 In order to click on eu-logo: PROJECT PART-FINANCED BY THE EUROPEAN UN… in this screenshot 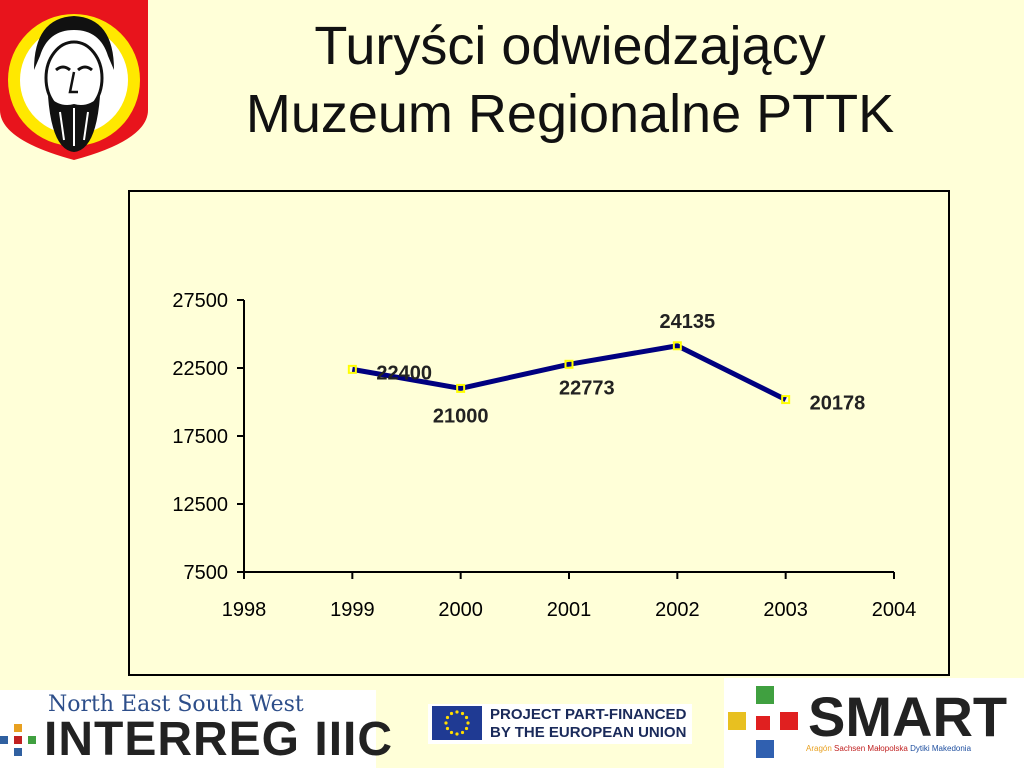, I will do `click(560, 724)`.